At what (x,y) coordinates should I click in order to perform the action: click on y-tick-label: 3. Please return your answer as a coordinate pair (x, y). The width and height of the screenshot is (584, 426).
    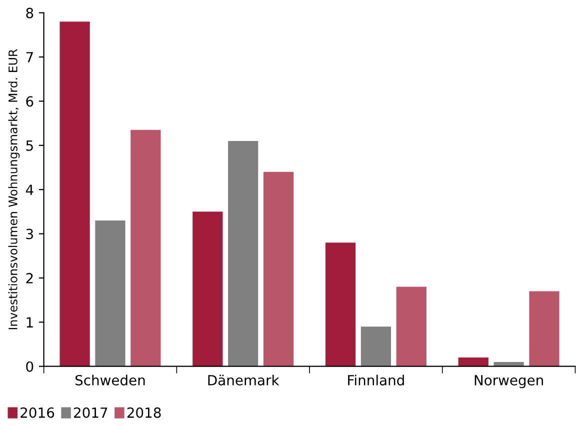
    Looking at the image, I should click on (29, 234).